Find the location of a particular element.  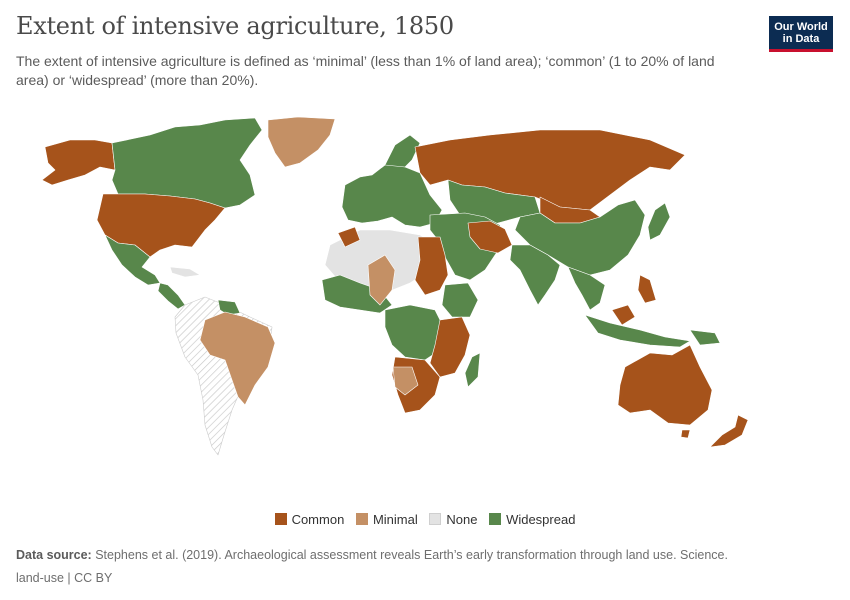

region-greenland is located at coordinates (301, 142).